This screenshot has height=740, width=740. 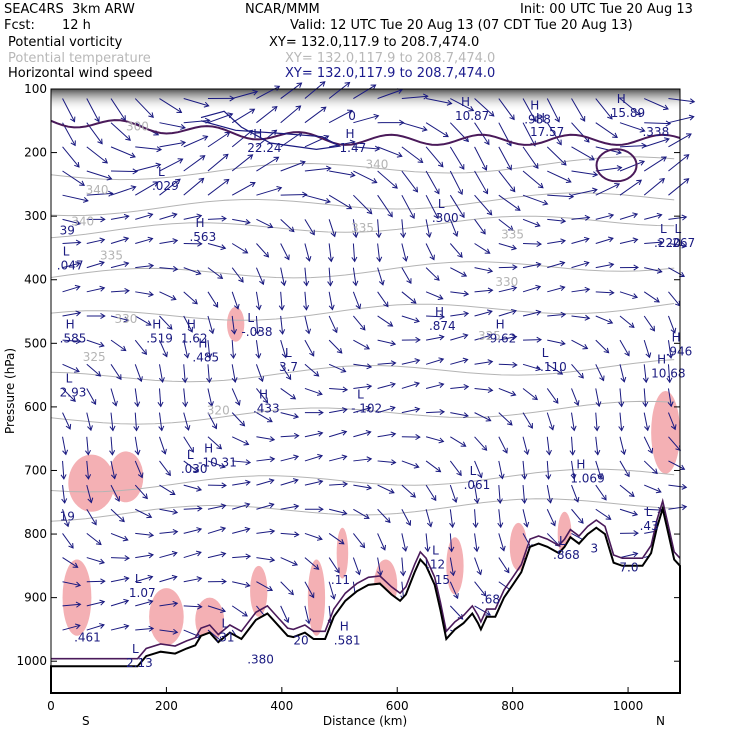 What do you see at coordinates (135, 649) in the screenshot?
I see `extremum-marker-37: L` at bounding box center [135, 649].